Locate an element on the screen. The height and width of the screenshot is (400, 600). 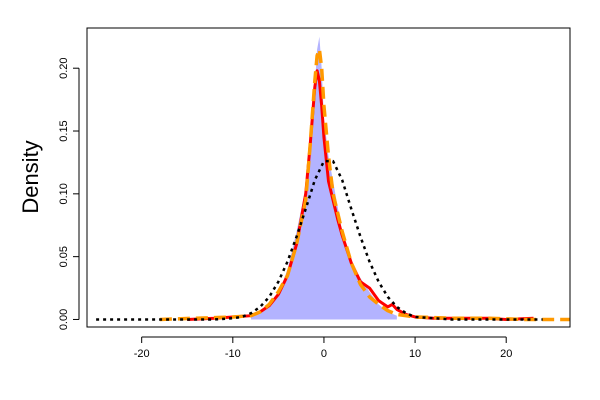
x-tick-label: -10 is located at coordinates (233, 354).